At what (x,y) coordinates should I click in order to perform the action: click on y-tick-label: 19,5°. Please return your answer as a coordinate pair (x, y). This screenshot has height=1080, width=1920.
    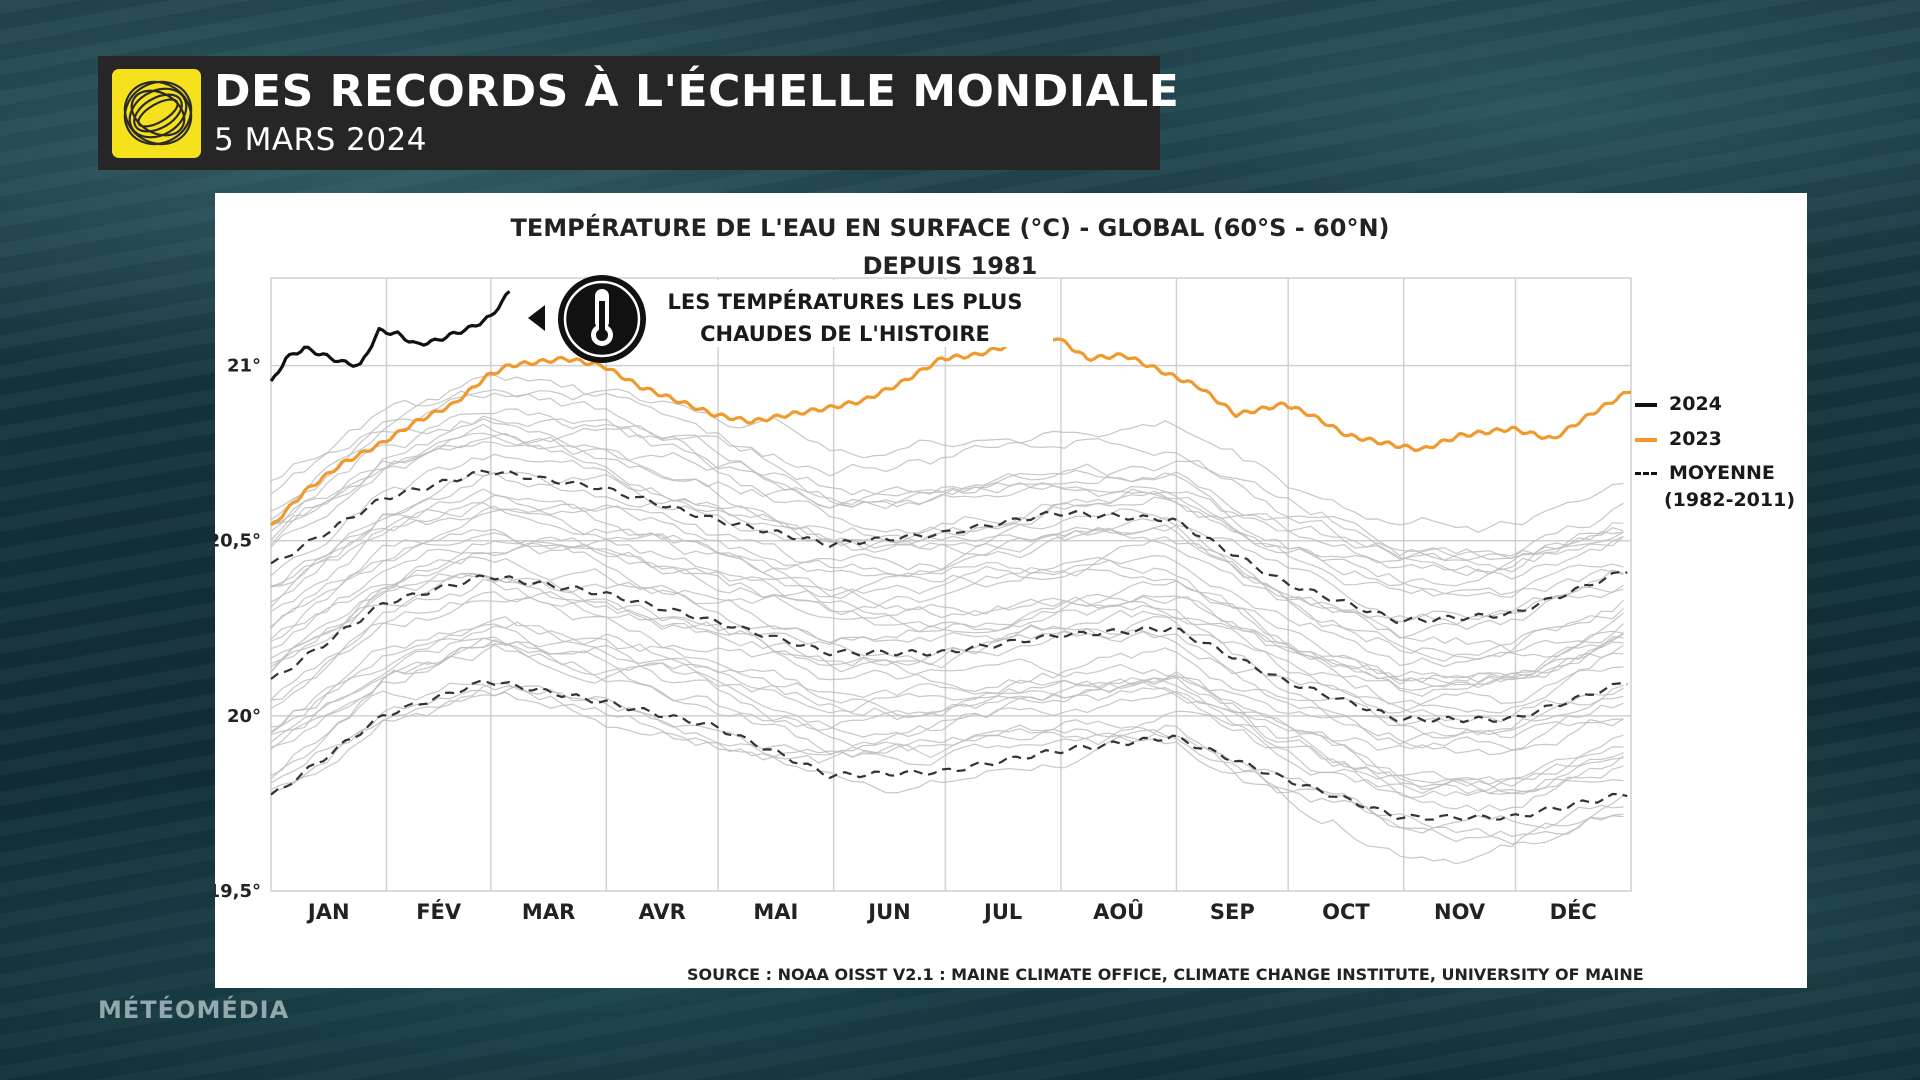
    Looking at the image, I should click on (238, 891).